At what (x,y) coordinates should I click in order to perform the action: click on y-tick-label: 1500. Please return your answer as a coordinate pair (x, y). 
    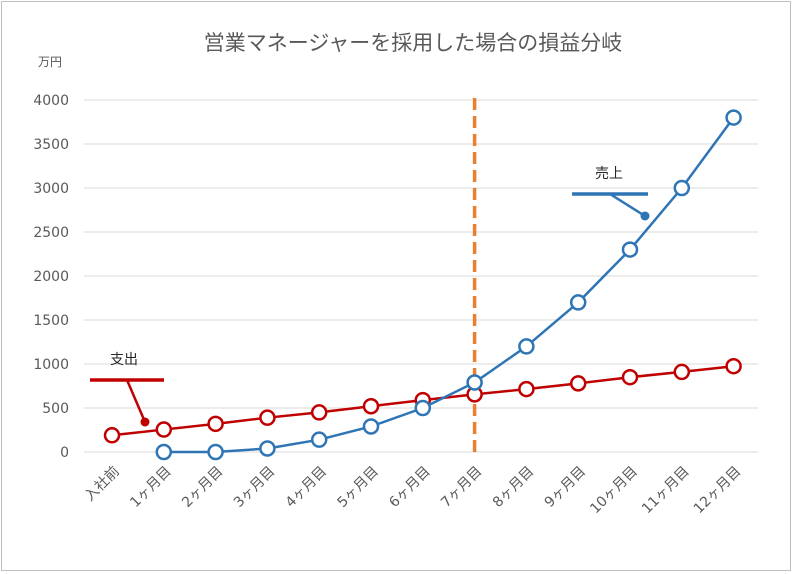
    Looking at the image, I should click on (51, 321).